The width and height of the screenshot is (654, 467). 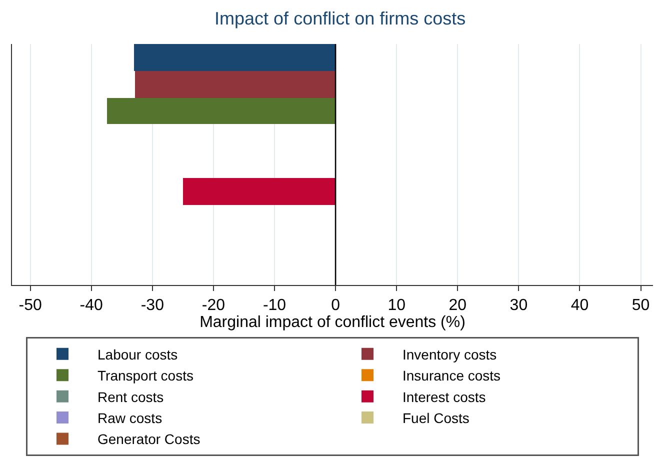 I want to click on x-tick-label: 40, so click(x=579, y=305).